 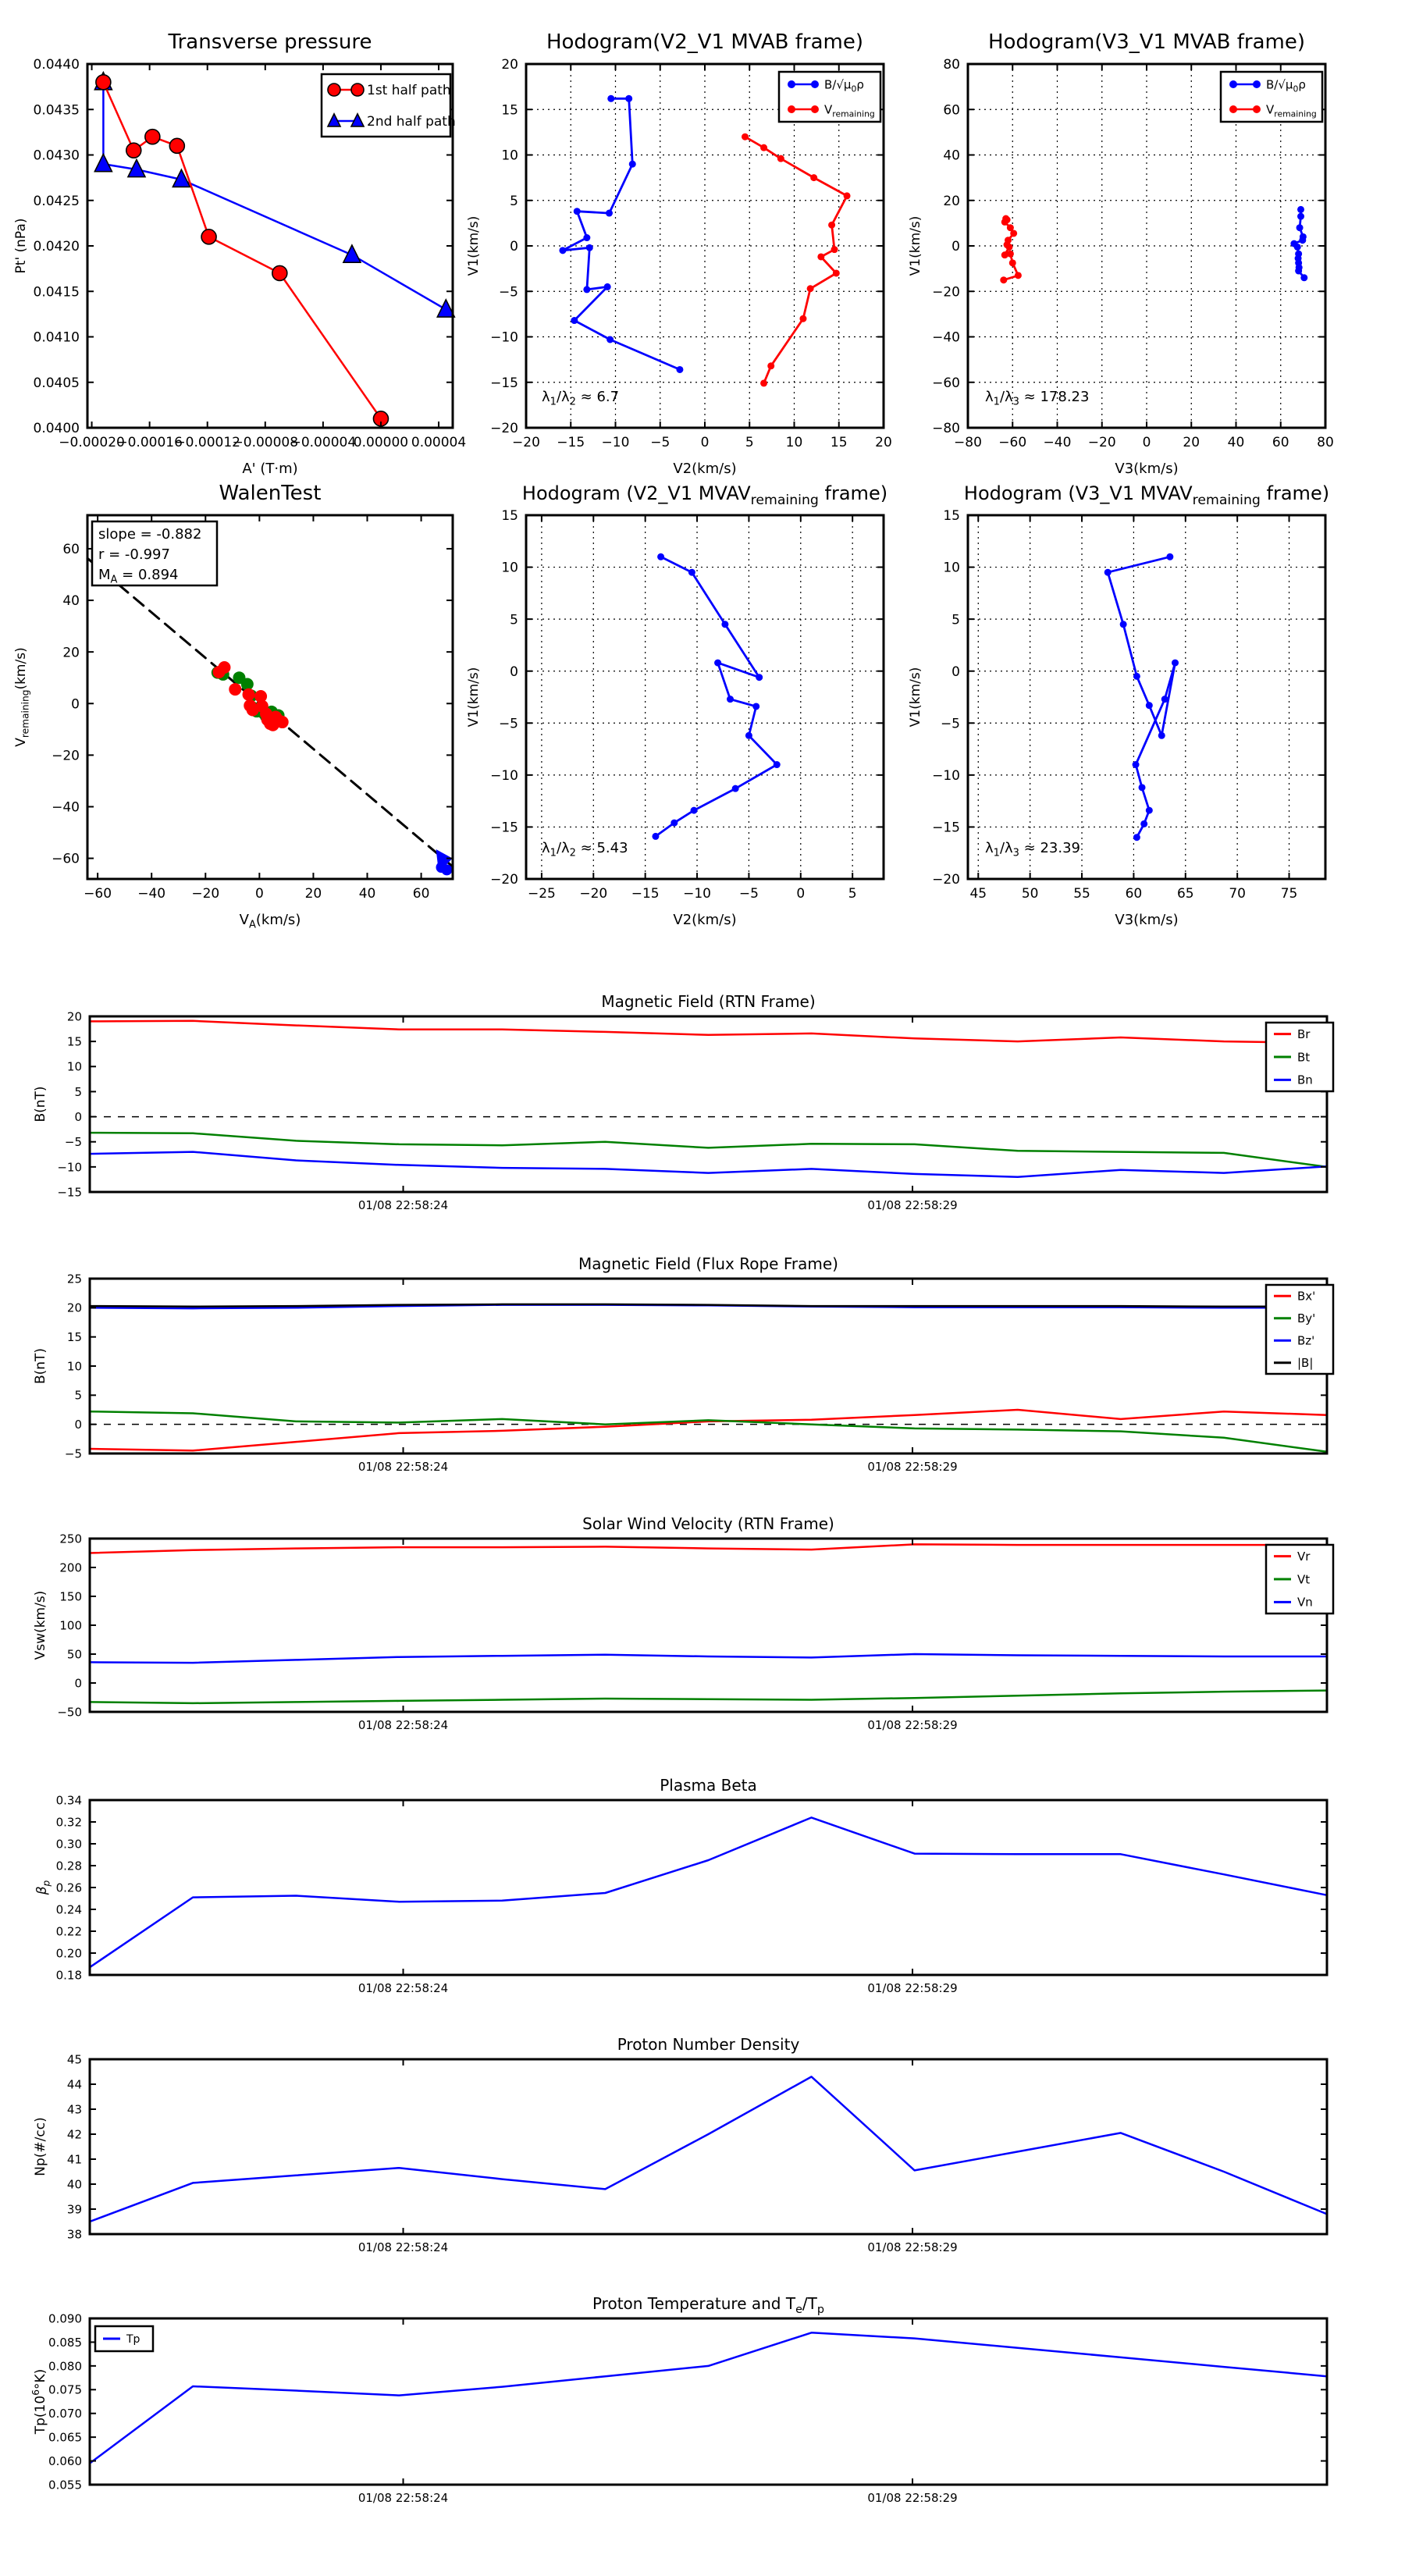 What do you see at coordinates (1303, 1057) in the screenshot?
I see `legend-label: Bt` at bounding box center [1303, 1057].